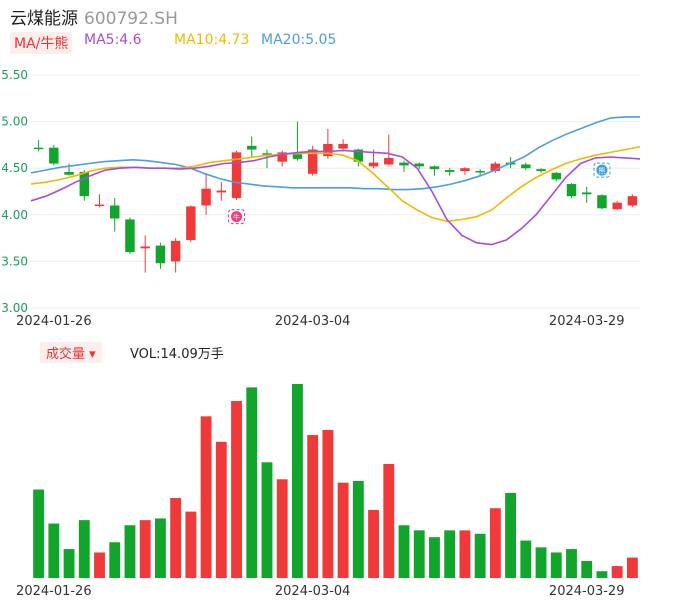 This screenshot has height=606, width=686. Describe the element at coordinates (177, 354) in the screenshot. I see `volume-label: VOL:14.09万手` at that location.